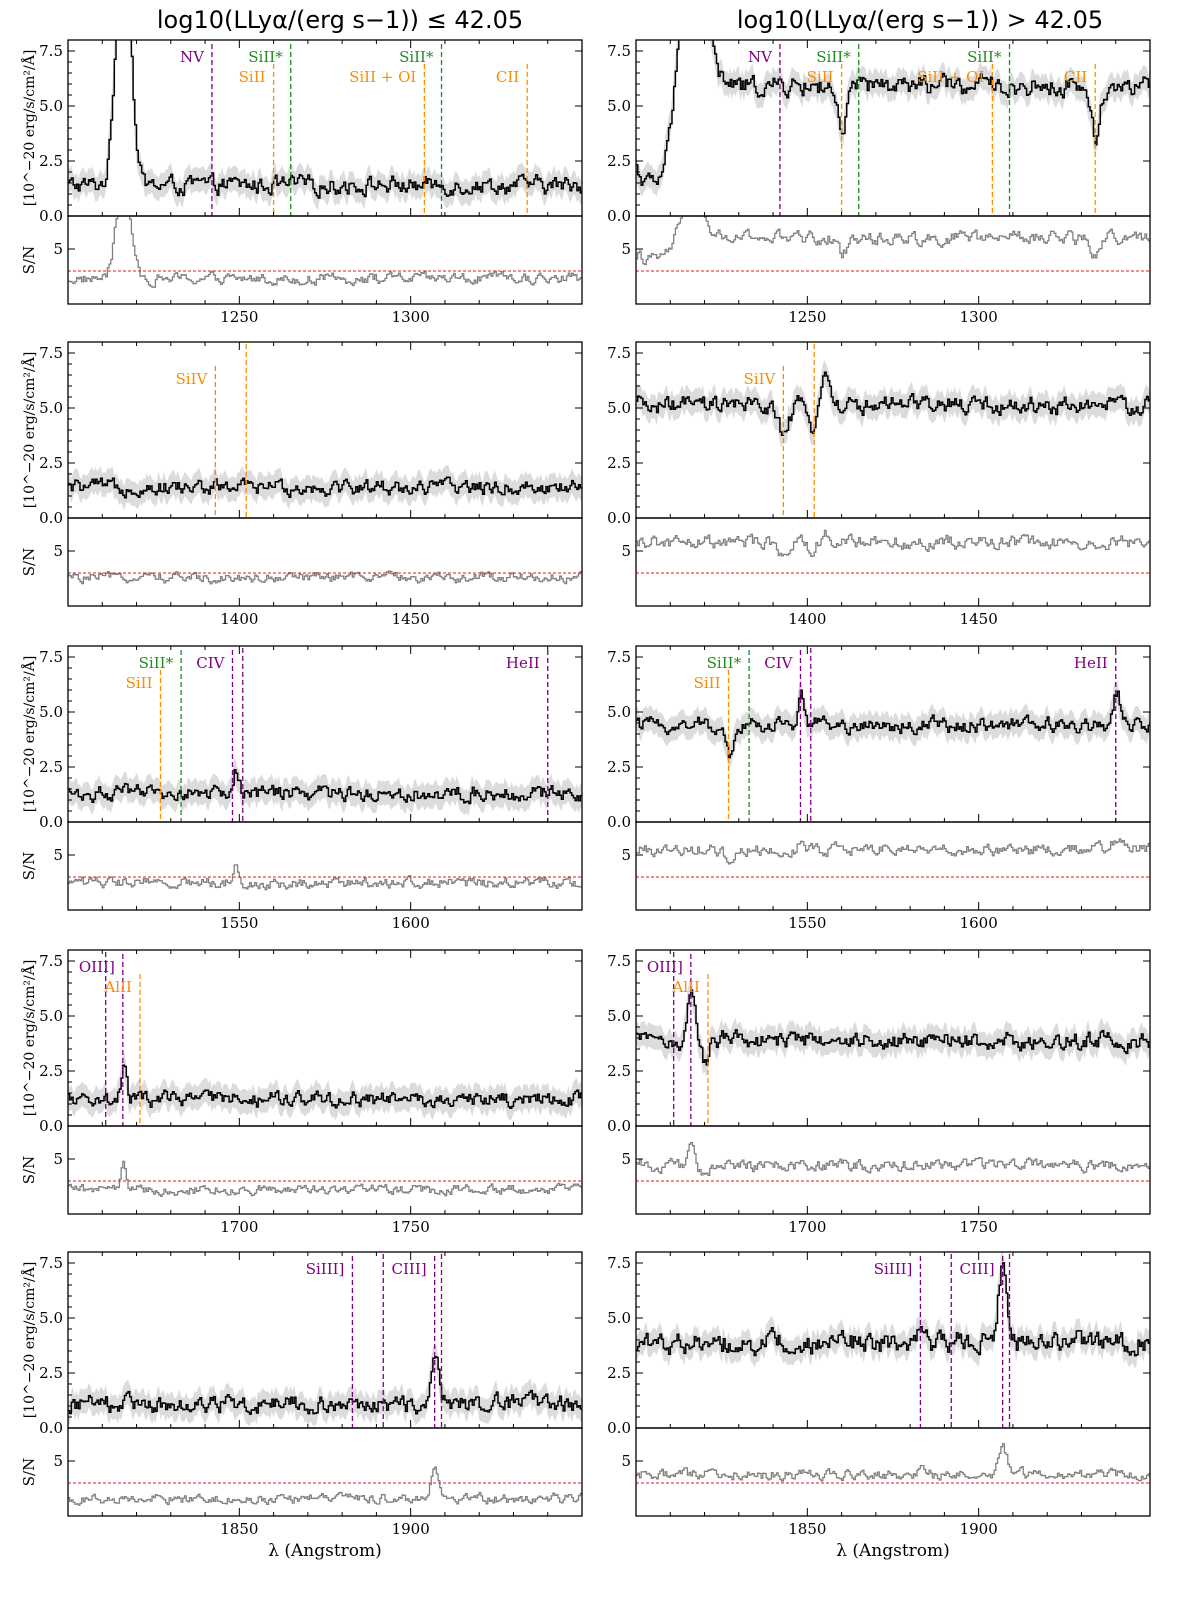 The image size is (1200, 1613). I want to click on chart-panel-right-row2: SiIV 0.0 2.5 5.0 7.5 5 1400 1450, so click(879, 484).